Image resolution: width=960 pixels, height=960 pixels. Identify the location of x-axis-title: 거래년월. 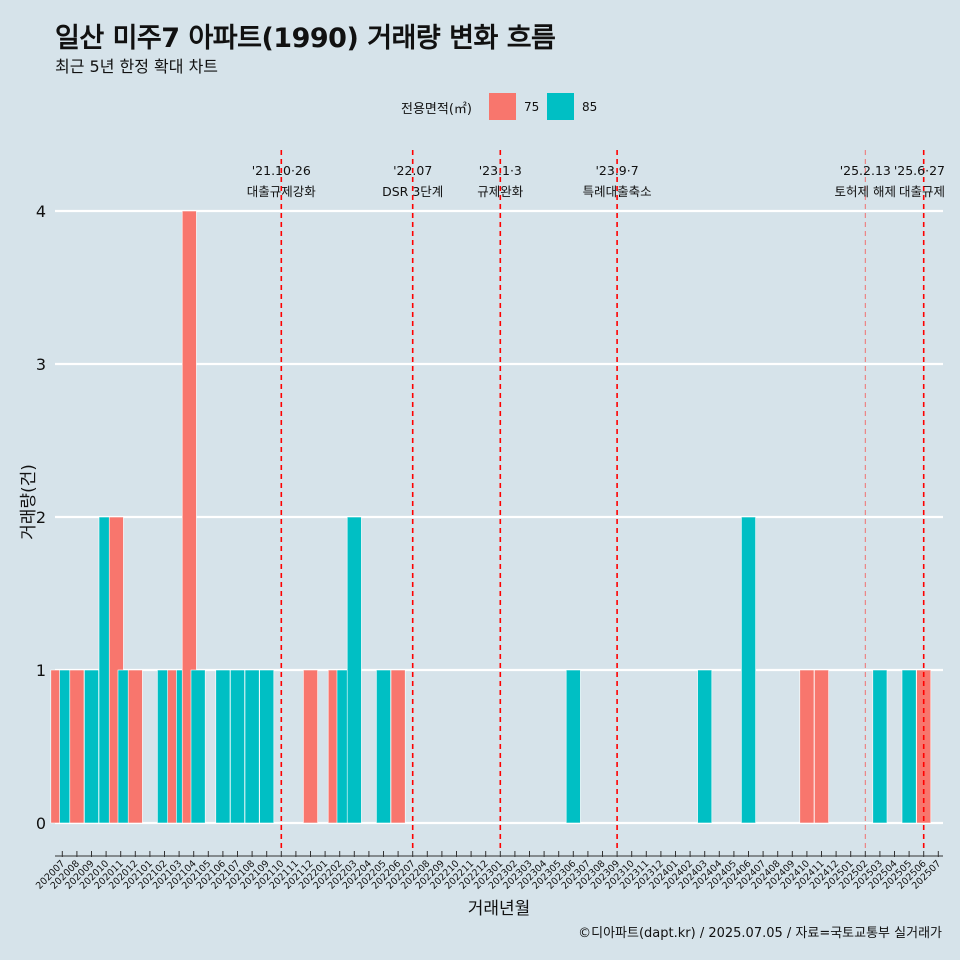
(499, 909).